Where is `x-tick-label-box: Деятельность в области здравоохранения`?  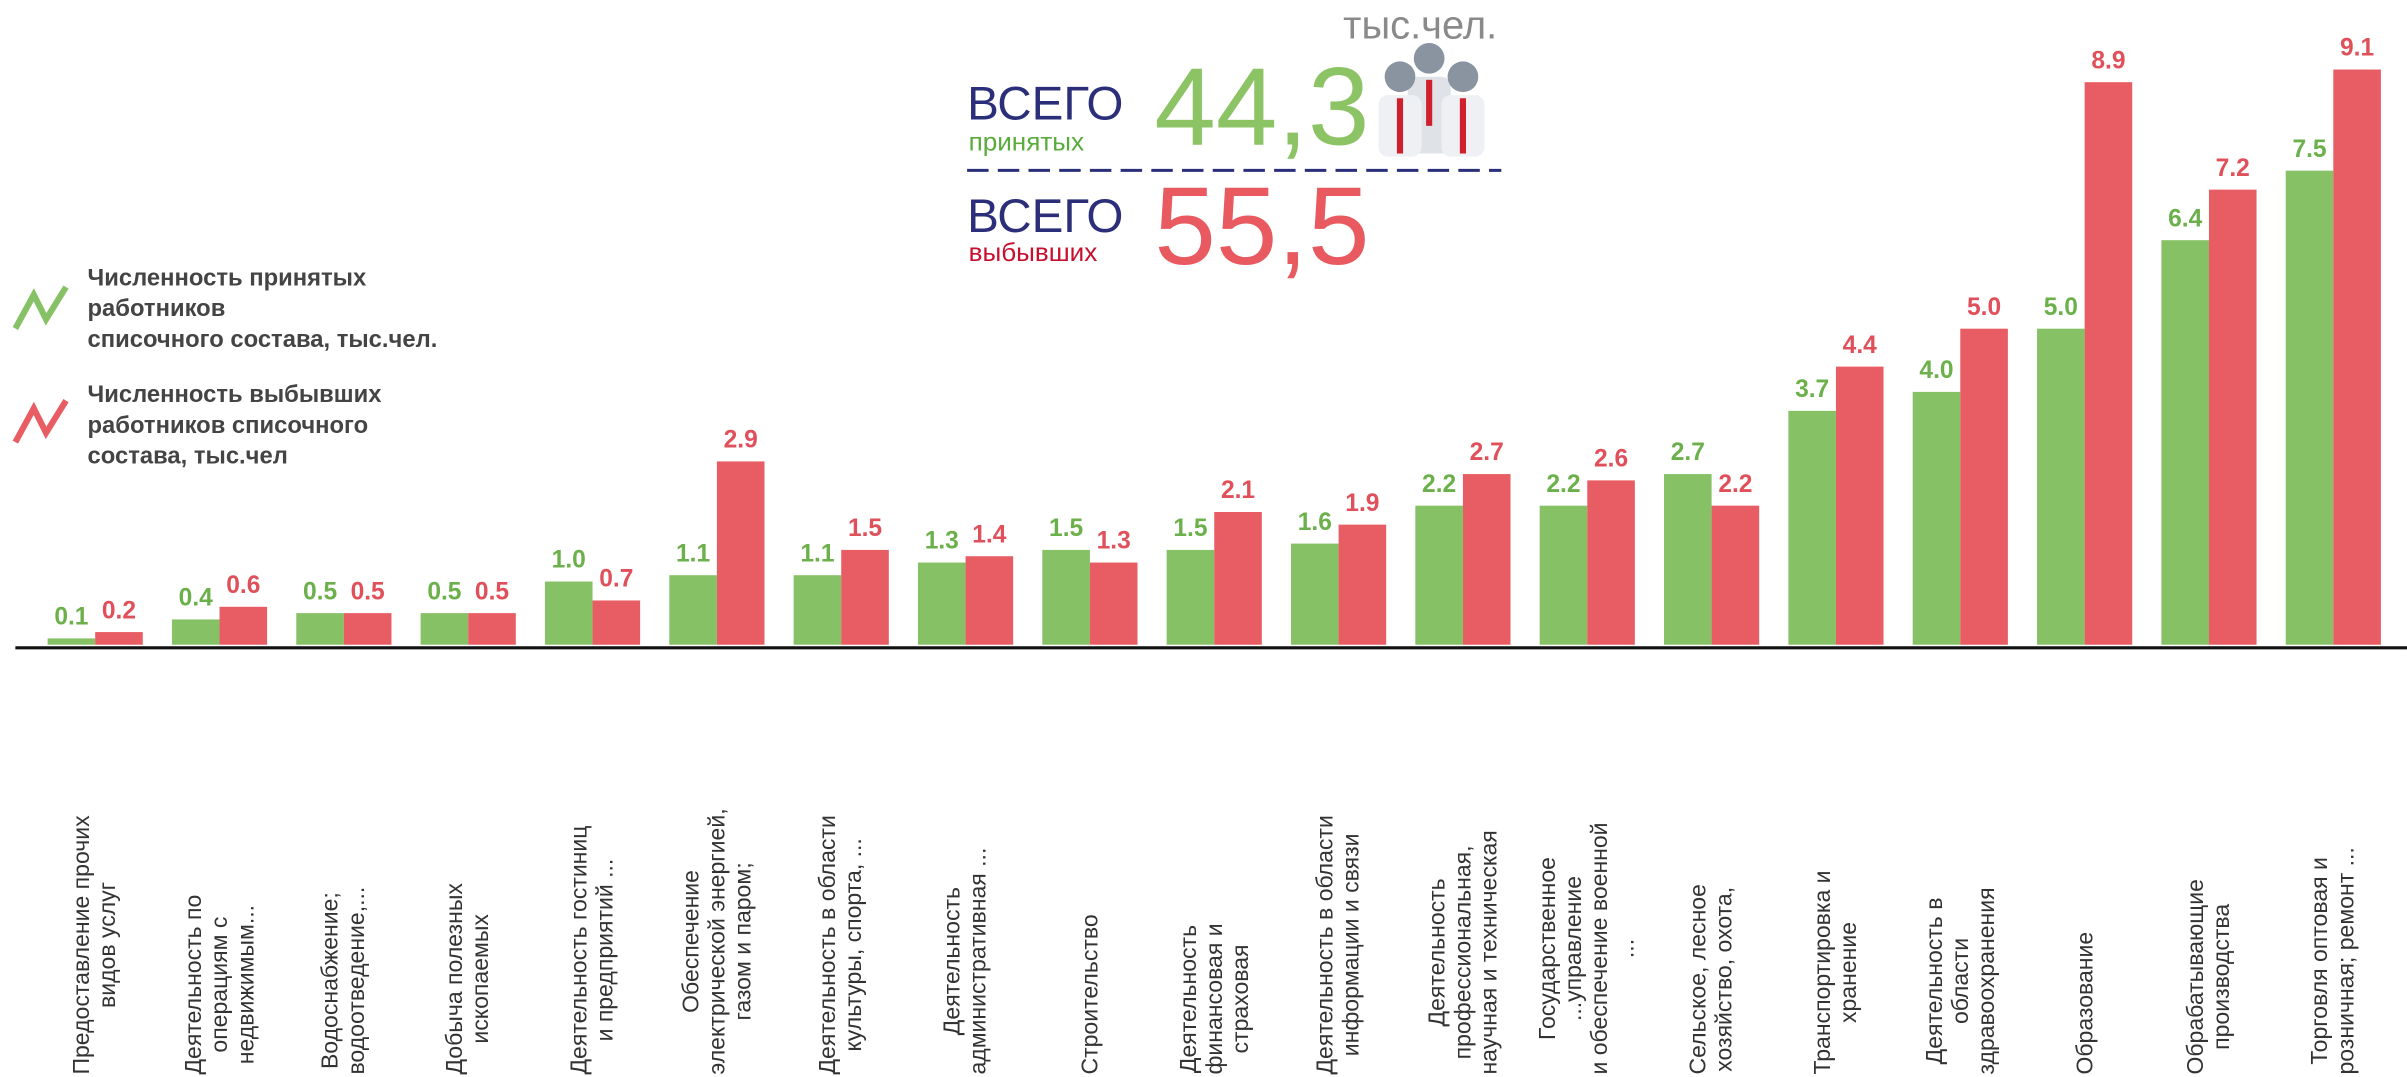
x-tick-label-box: Деятельность в области здравоохранения is located at coordinates (1960, 921).